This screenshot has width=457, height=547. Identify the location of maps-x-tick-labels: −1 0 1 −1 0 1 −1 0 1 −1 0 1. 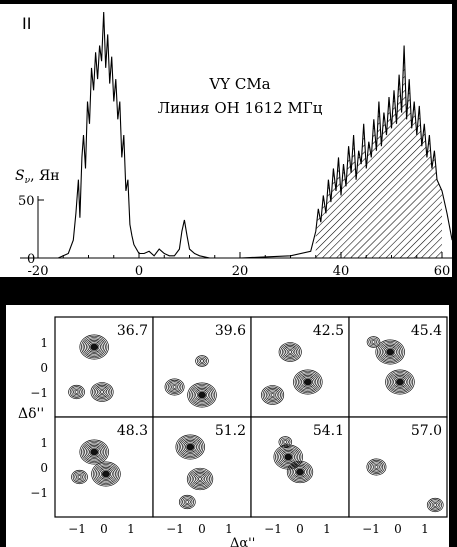
(248, 529).